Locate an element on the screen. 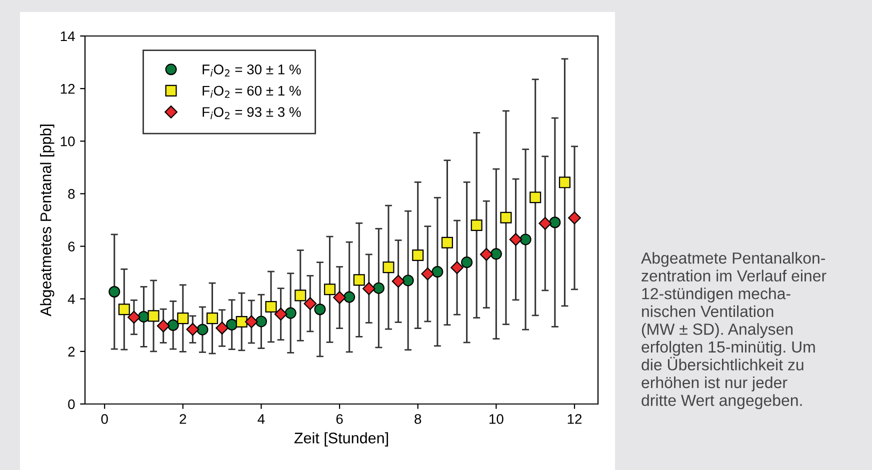 The height and width of the screenshot is (470, 872). x-tick-label: 12 is located at coordinates (575, 419).